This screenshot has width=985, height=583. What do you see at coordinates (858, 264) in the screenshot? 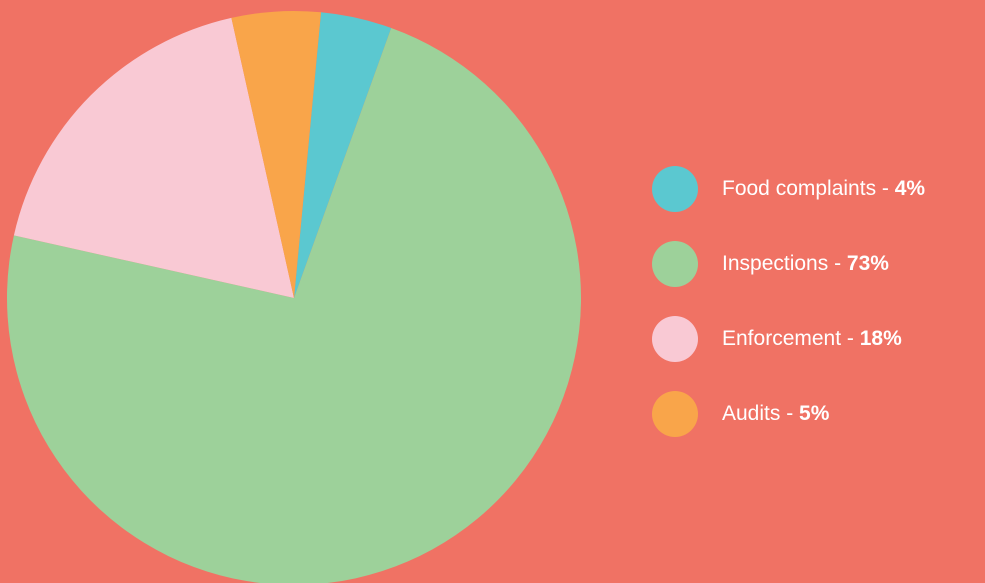
I see `legend-value: 73%` at bounding box center [858, 264].